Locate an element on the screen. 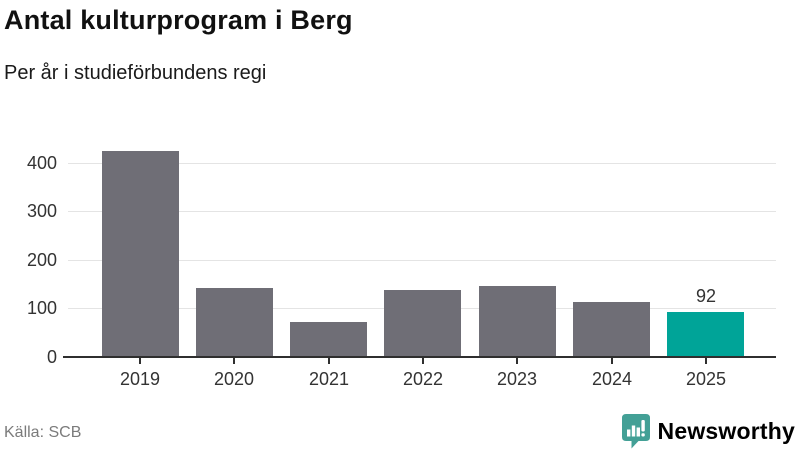 The height and width of the screenshot is (450, 800). newsworthy-brand-logo: Newsworthy is located at coordinates (708, 431).